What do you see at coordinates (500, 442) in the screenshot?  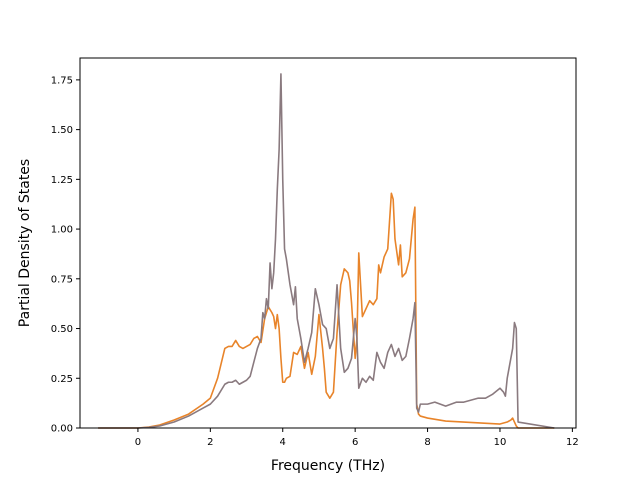 I see `x-tick-label: 10` at bounding box center [500, 442].